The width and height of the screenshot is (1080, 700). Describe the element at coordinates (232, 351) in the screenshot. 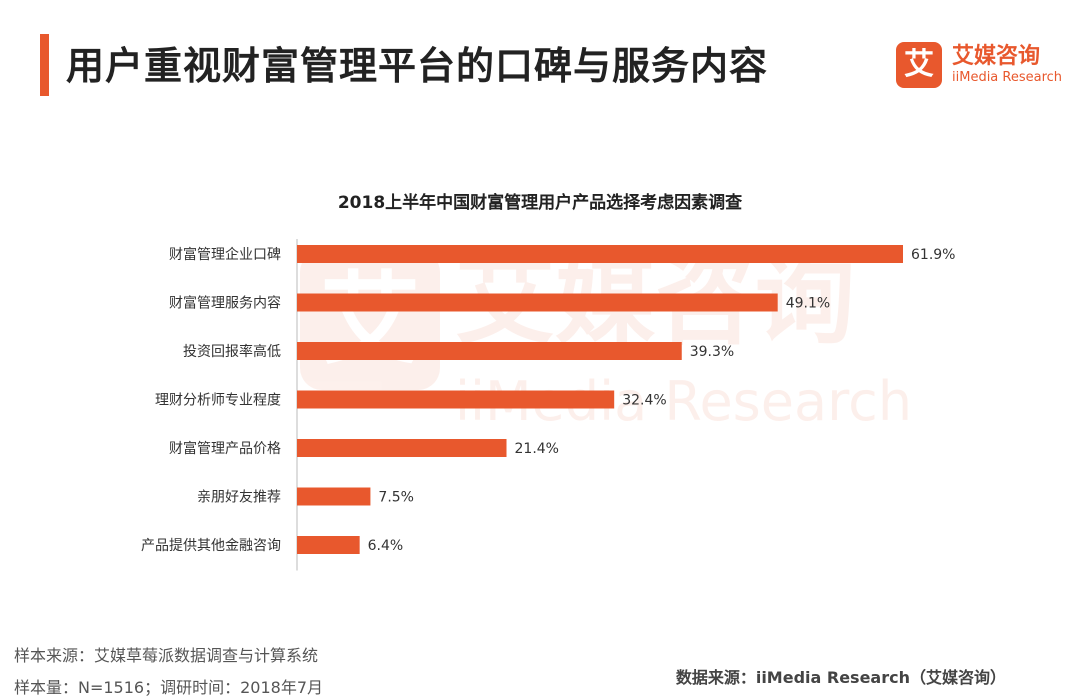

I see `category-label: 投资回报率高低` at that location.